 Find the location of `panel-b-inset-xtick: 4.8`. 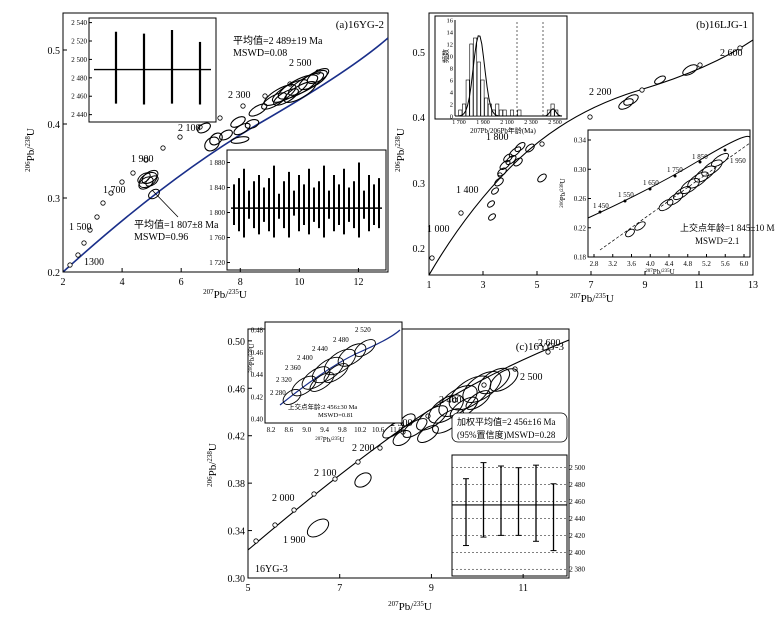

panel-b-inset-xtick: 4.8 is located at coordinates (687, 264).